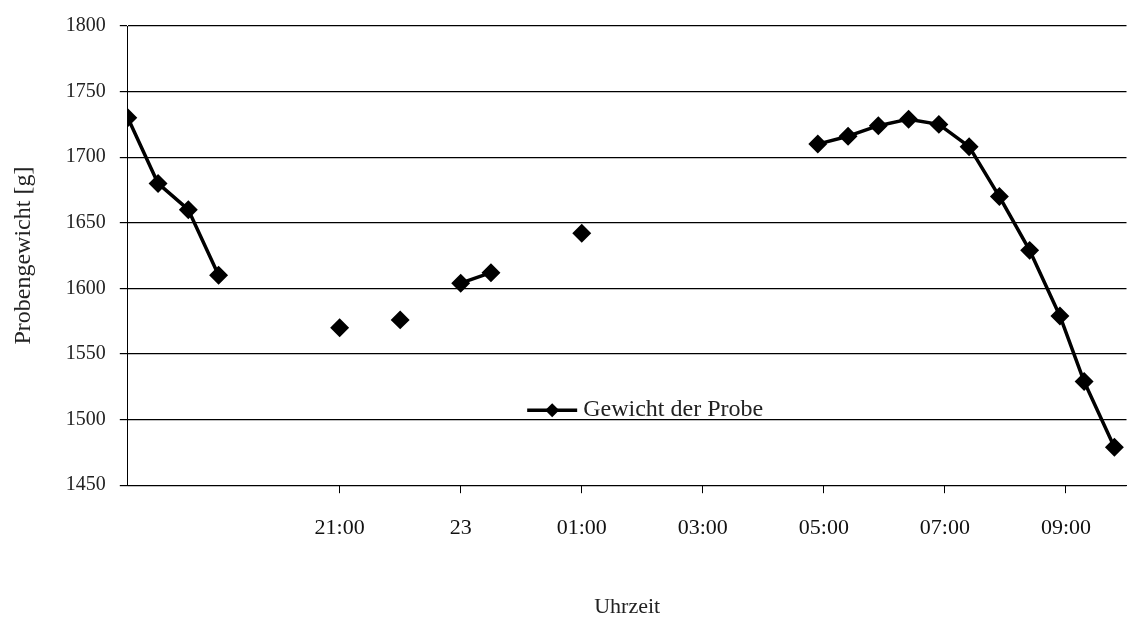  I want to click on legend-label: Gewicht der Probe, so click(673, 408).